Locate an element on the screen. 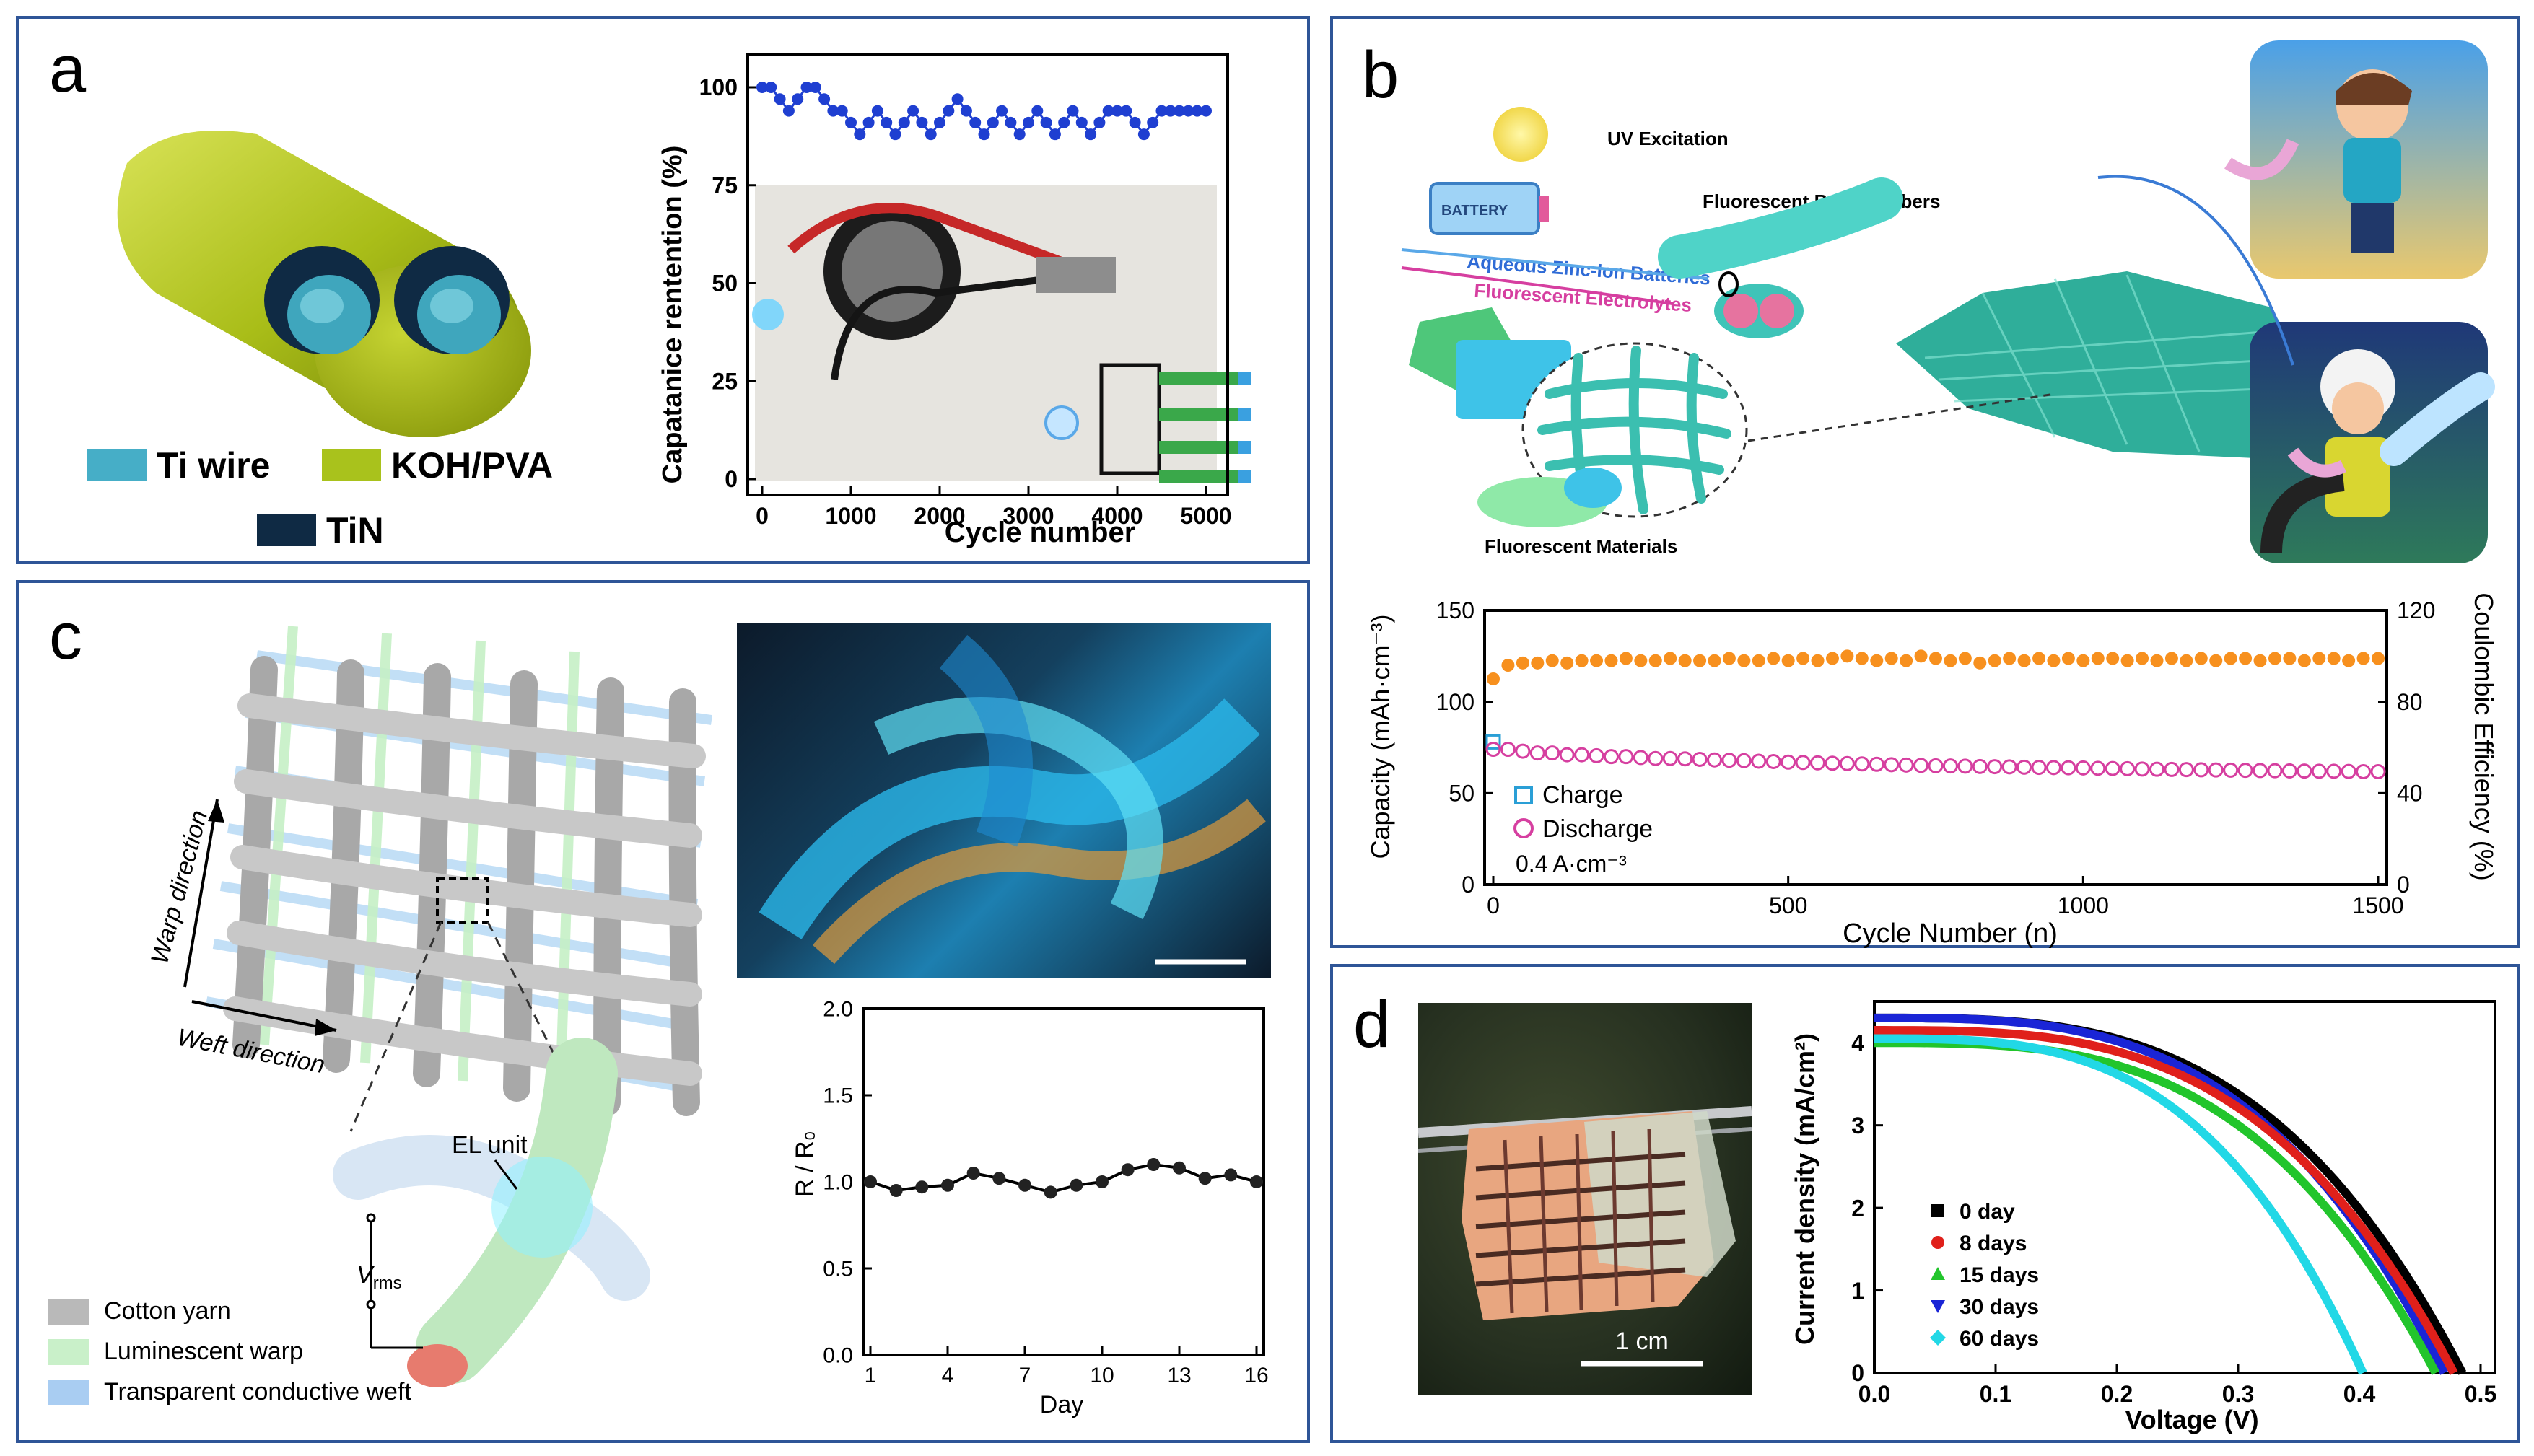 The width and height of the screenshot is (2534, 1456). el-unit-illustration is located at coordinates (491, 1212).